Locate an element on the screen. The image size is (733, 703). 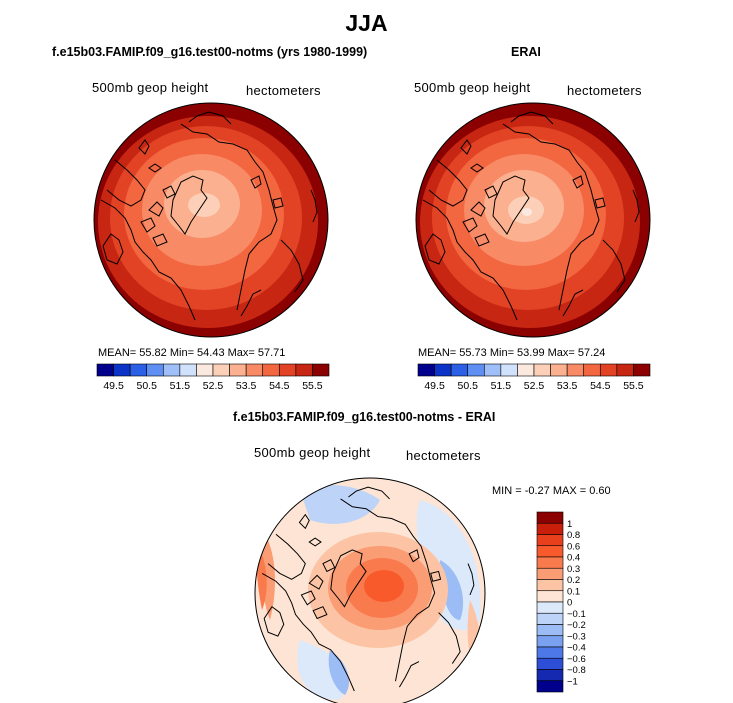
diff-colorbar-tick-label: −0.3 is located at coordinates (576, 636).